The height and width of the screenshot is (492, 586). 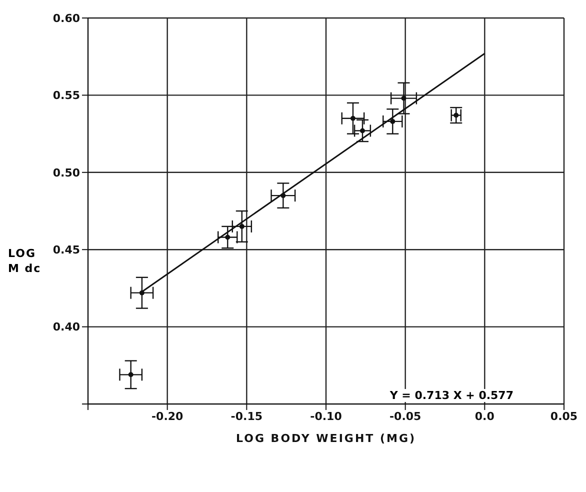 What do you see at coordinates (66, 173) in the screenshot?
I see `y-tick-label: 0.50` at bounding box center [66, 173].